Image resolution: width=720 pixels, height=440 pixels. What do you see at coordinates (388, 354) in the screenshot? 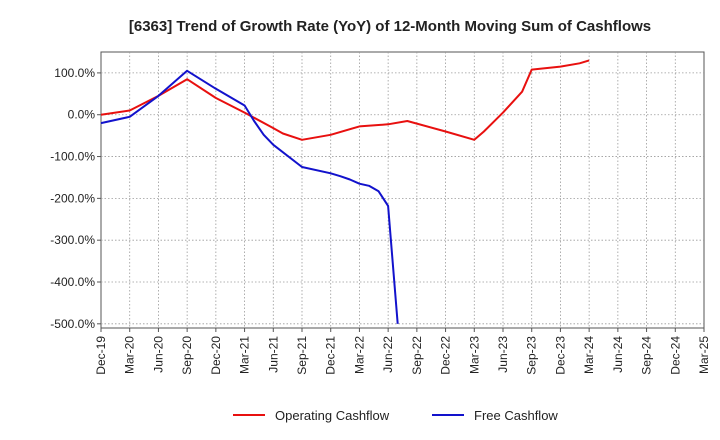
I see `x-tick-label: Jun-22` at bounding box center [388, 354].